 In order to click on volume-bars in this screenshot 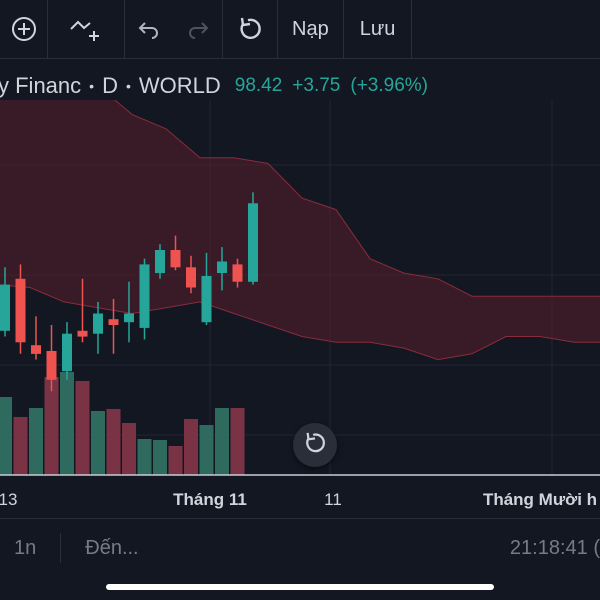, I will do `click(122, 423)`.